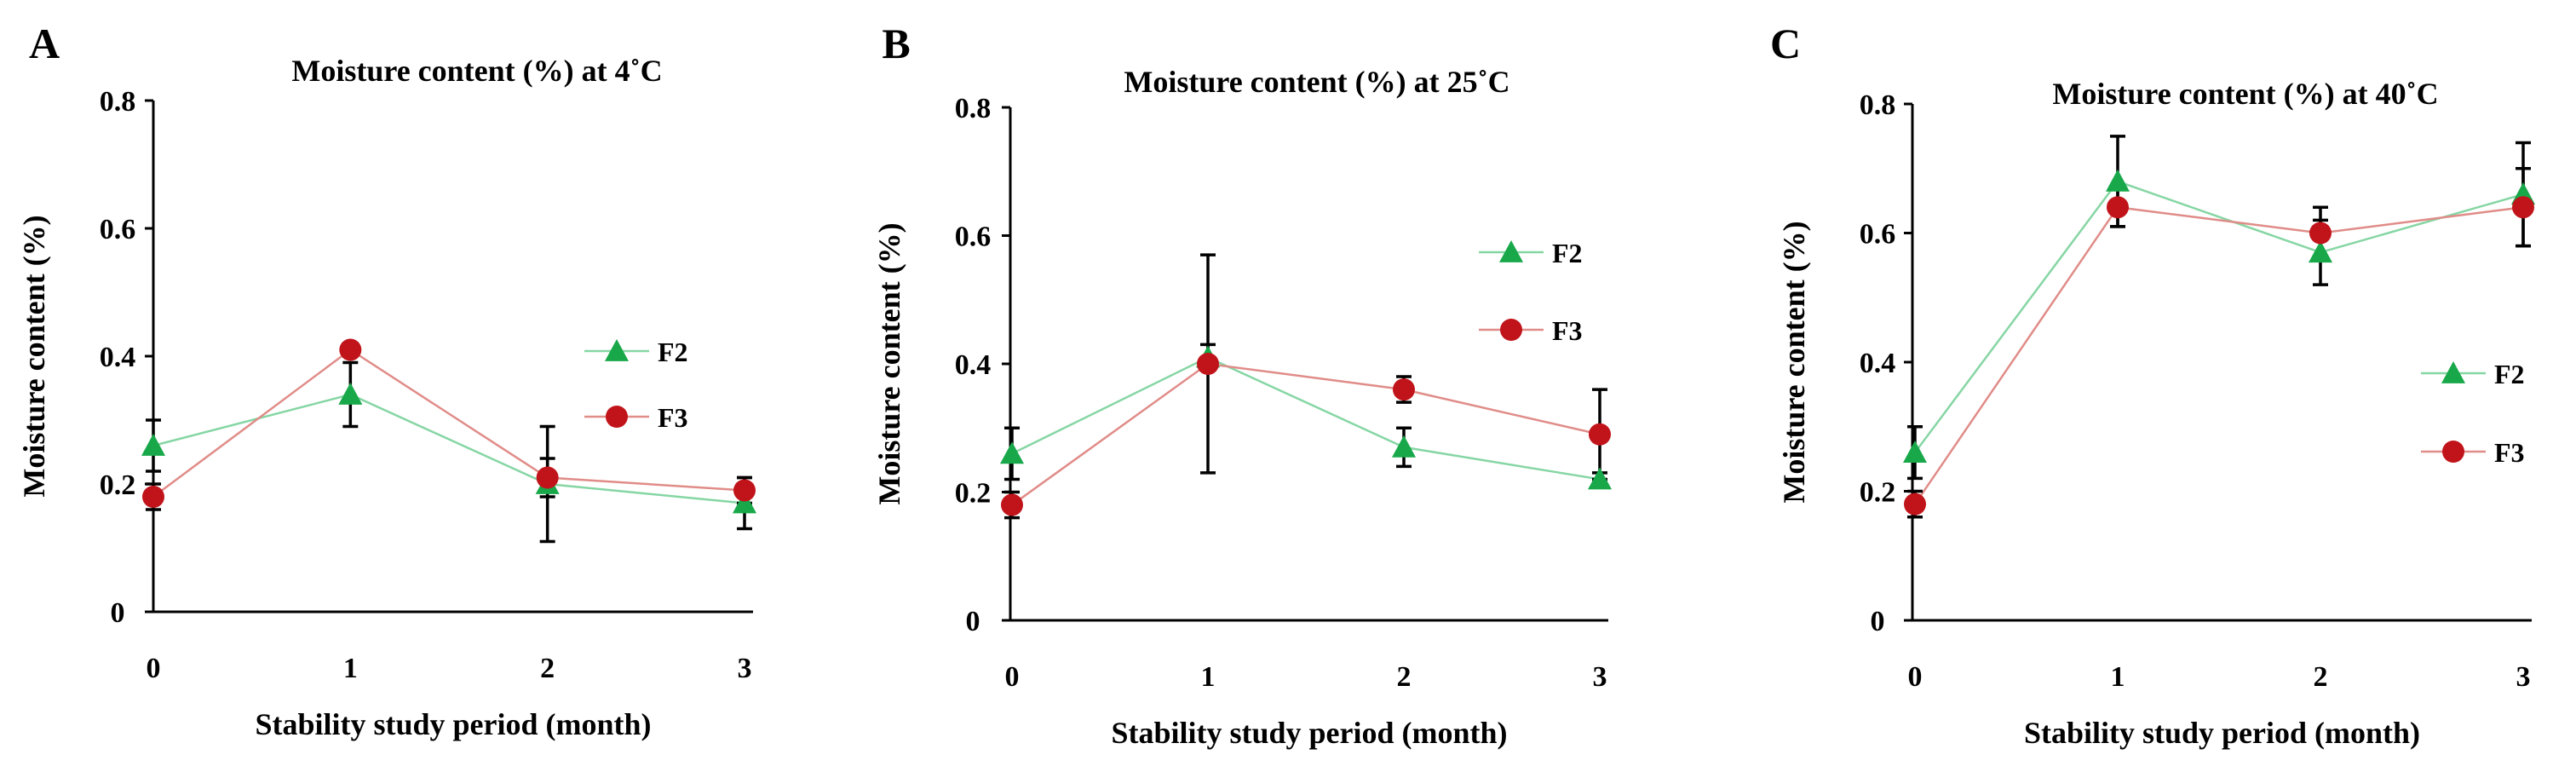 The image size is (2576, 772). I want to click on chart-title: Moisture content (%) at 40˚C, so click(2245, 94).